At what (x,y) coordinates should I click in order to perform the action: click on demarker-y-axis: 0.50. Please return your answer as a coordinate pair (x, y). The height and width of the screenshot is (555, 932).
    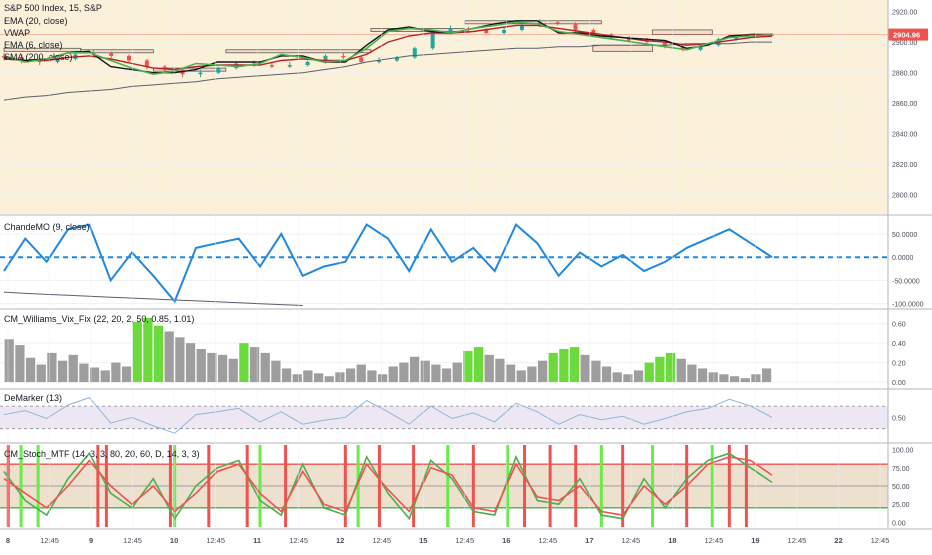
    Looking at the image, I should click on (899, 418).